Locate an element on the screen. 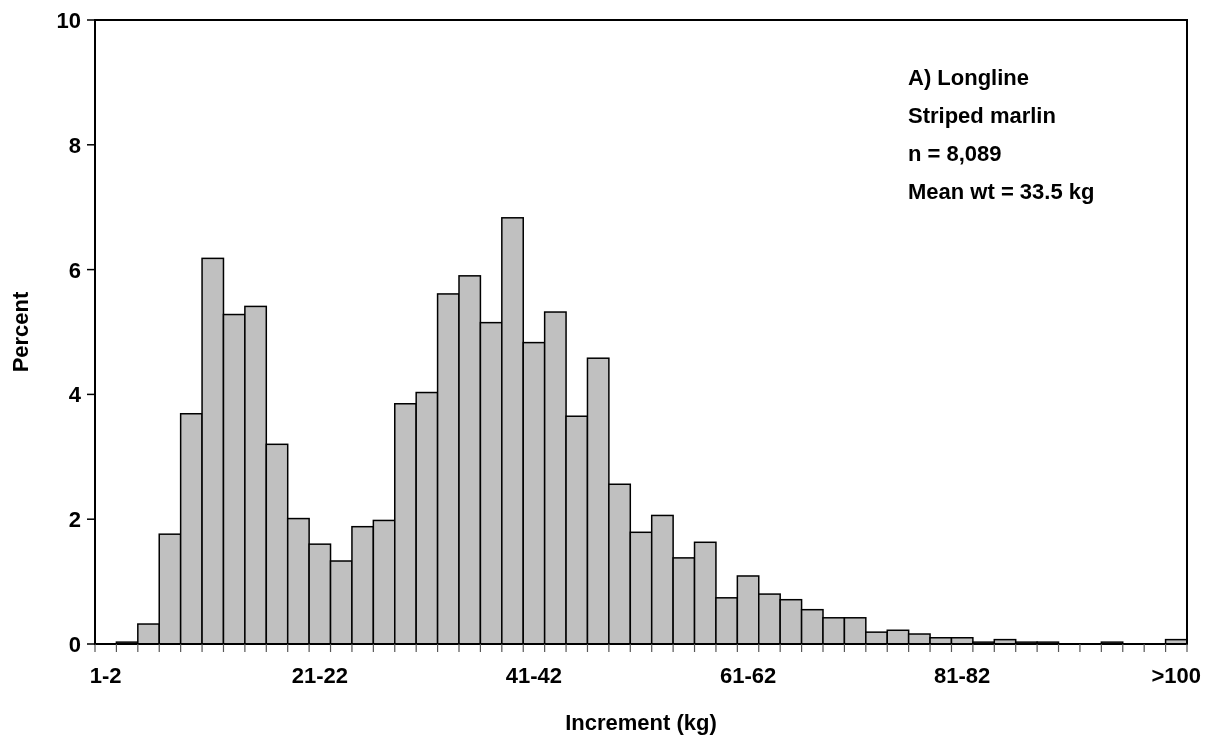 The image size is (1224, 742). x-tick-label: 81-82 is located at coordinates (962, 675).